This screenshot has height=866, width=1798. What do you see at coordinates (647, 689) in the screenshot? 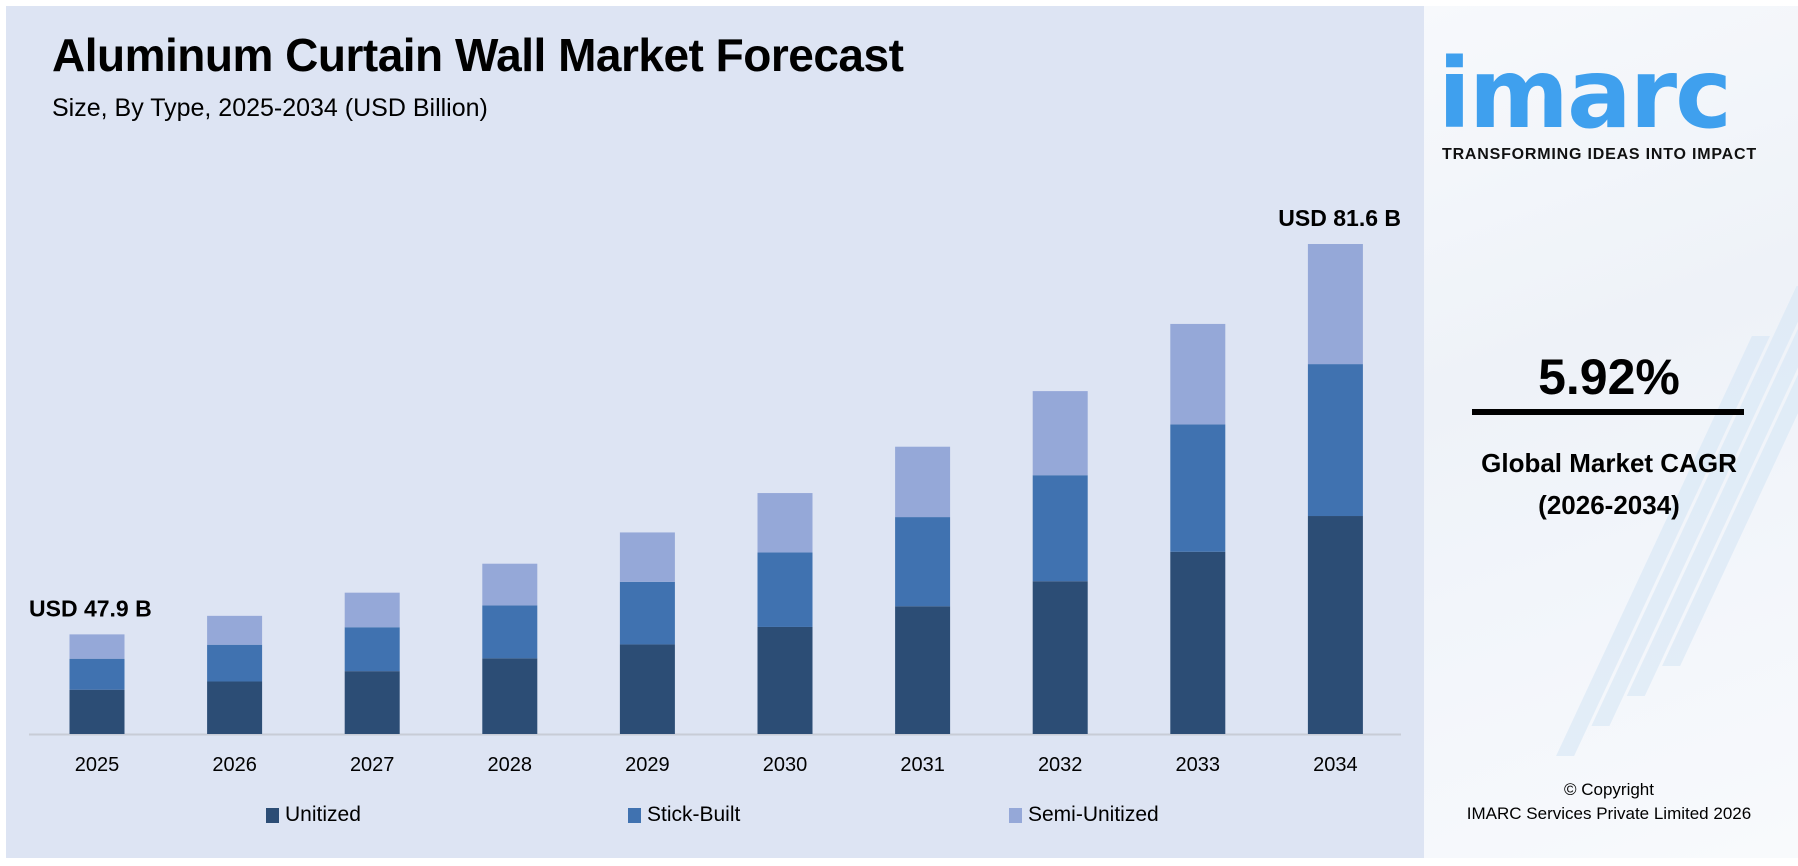
I see `bar-unitized-2029` at bounding box center [647, 689].